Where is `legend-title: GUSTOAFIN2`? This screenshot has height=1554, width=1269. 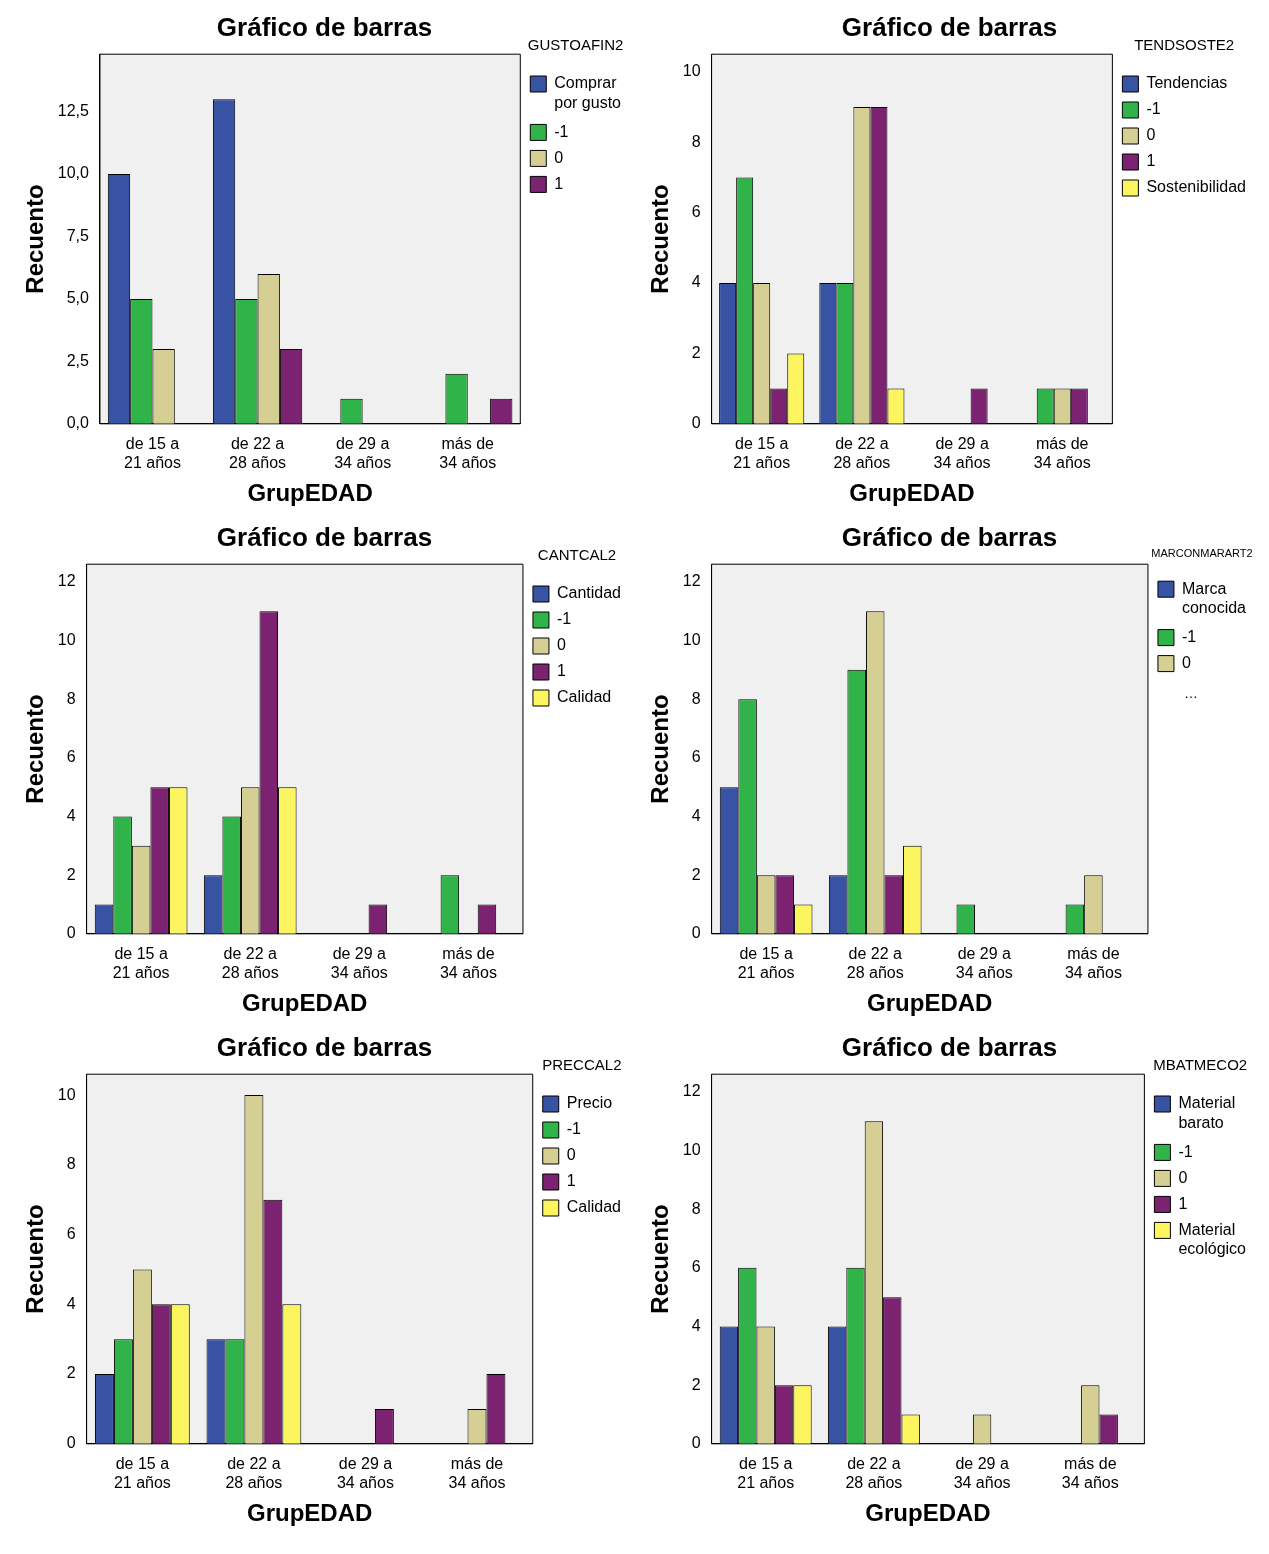
legend-title: GUSTOAFIN2 is located at coordinates (575, 44).